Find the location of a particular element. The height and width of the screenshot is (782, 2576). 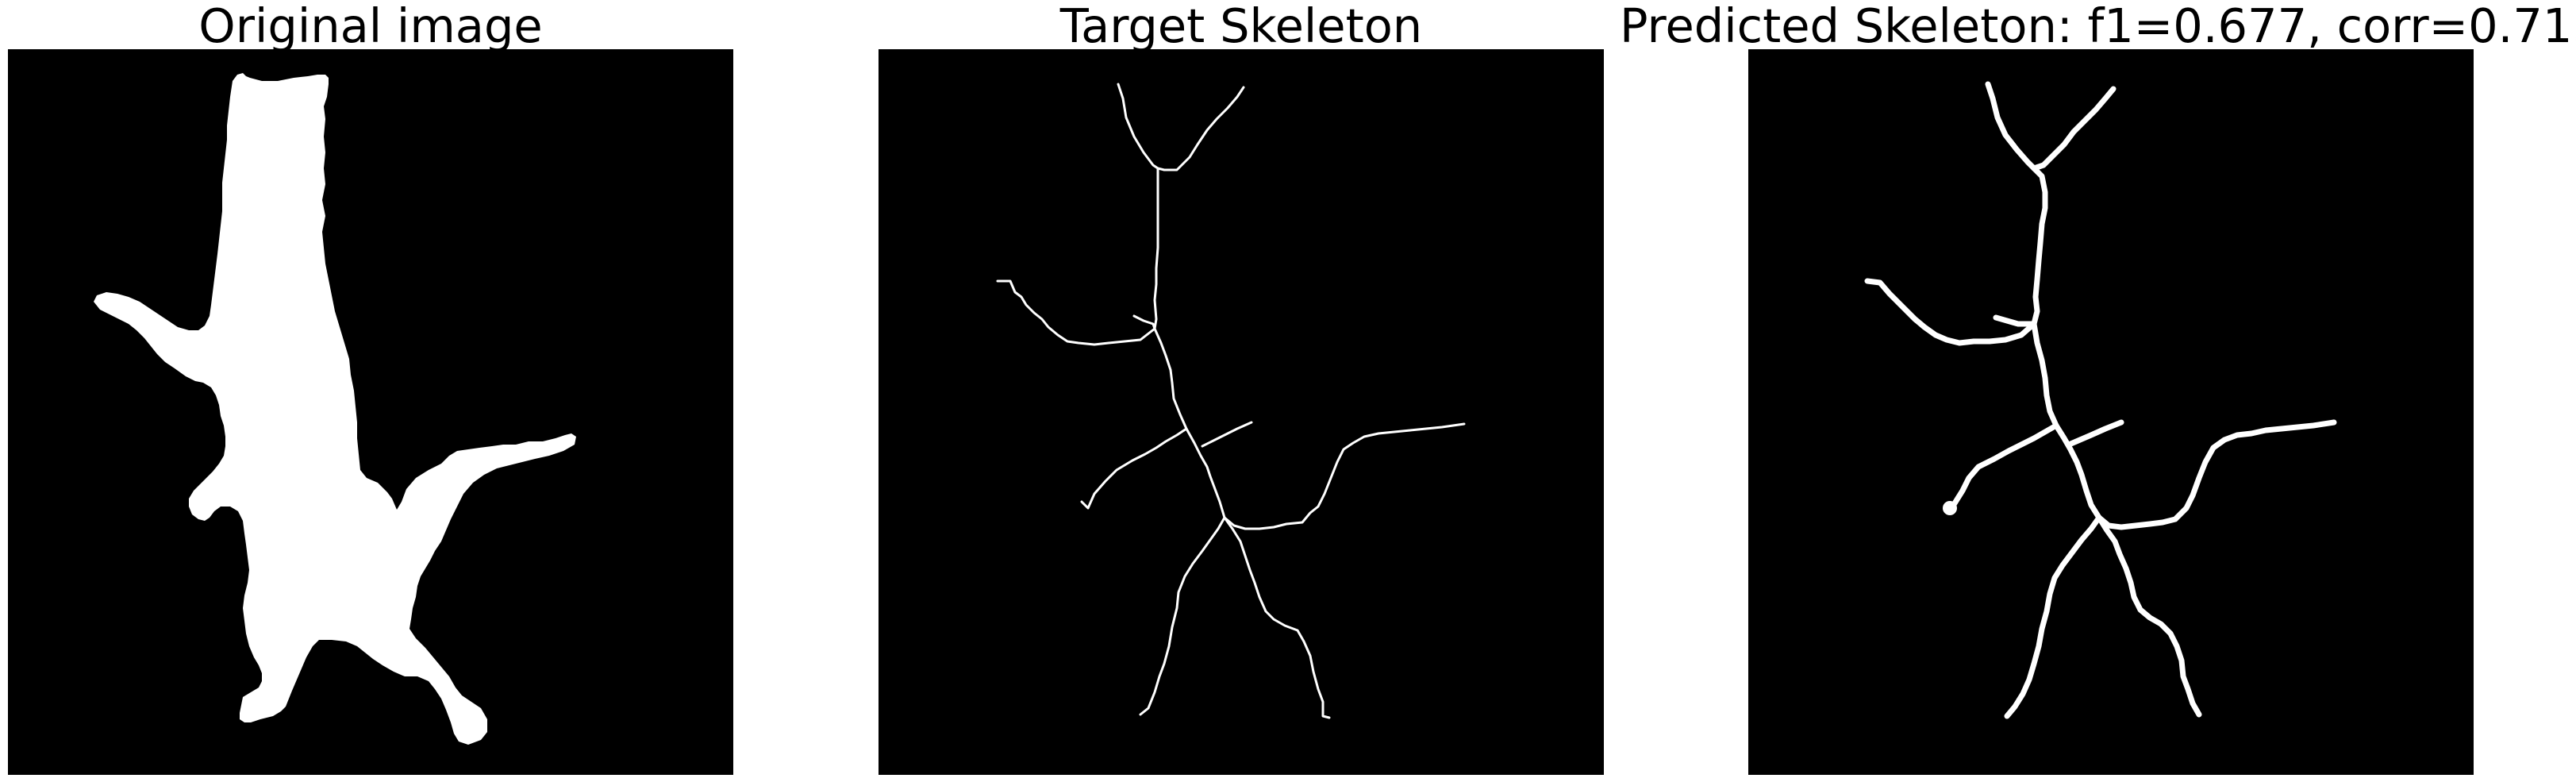

panel-title-target-skeleton: Target Skeleton is located at coordinates (1241, 27).